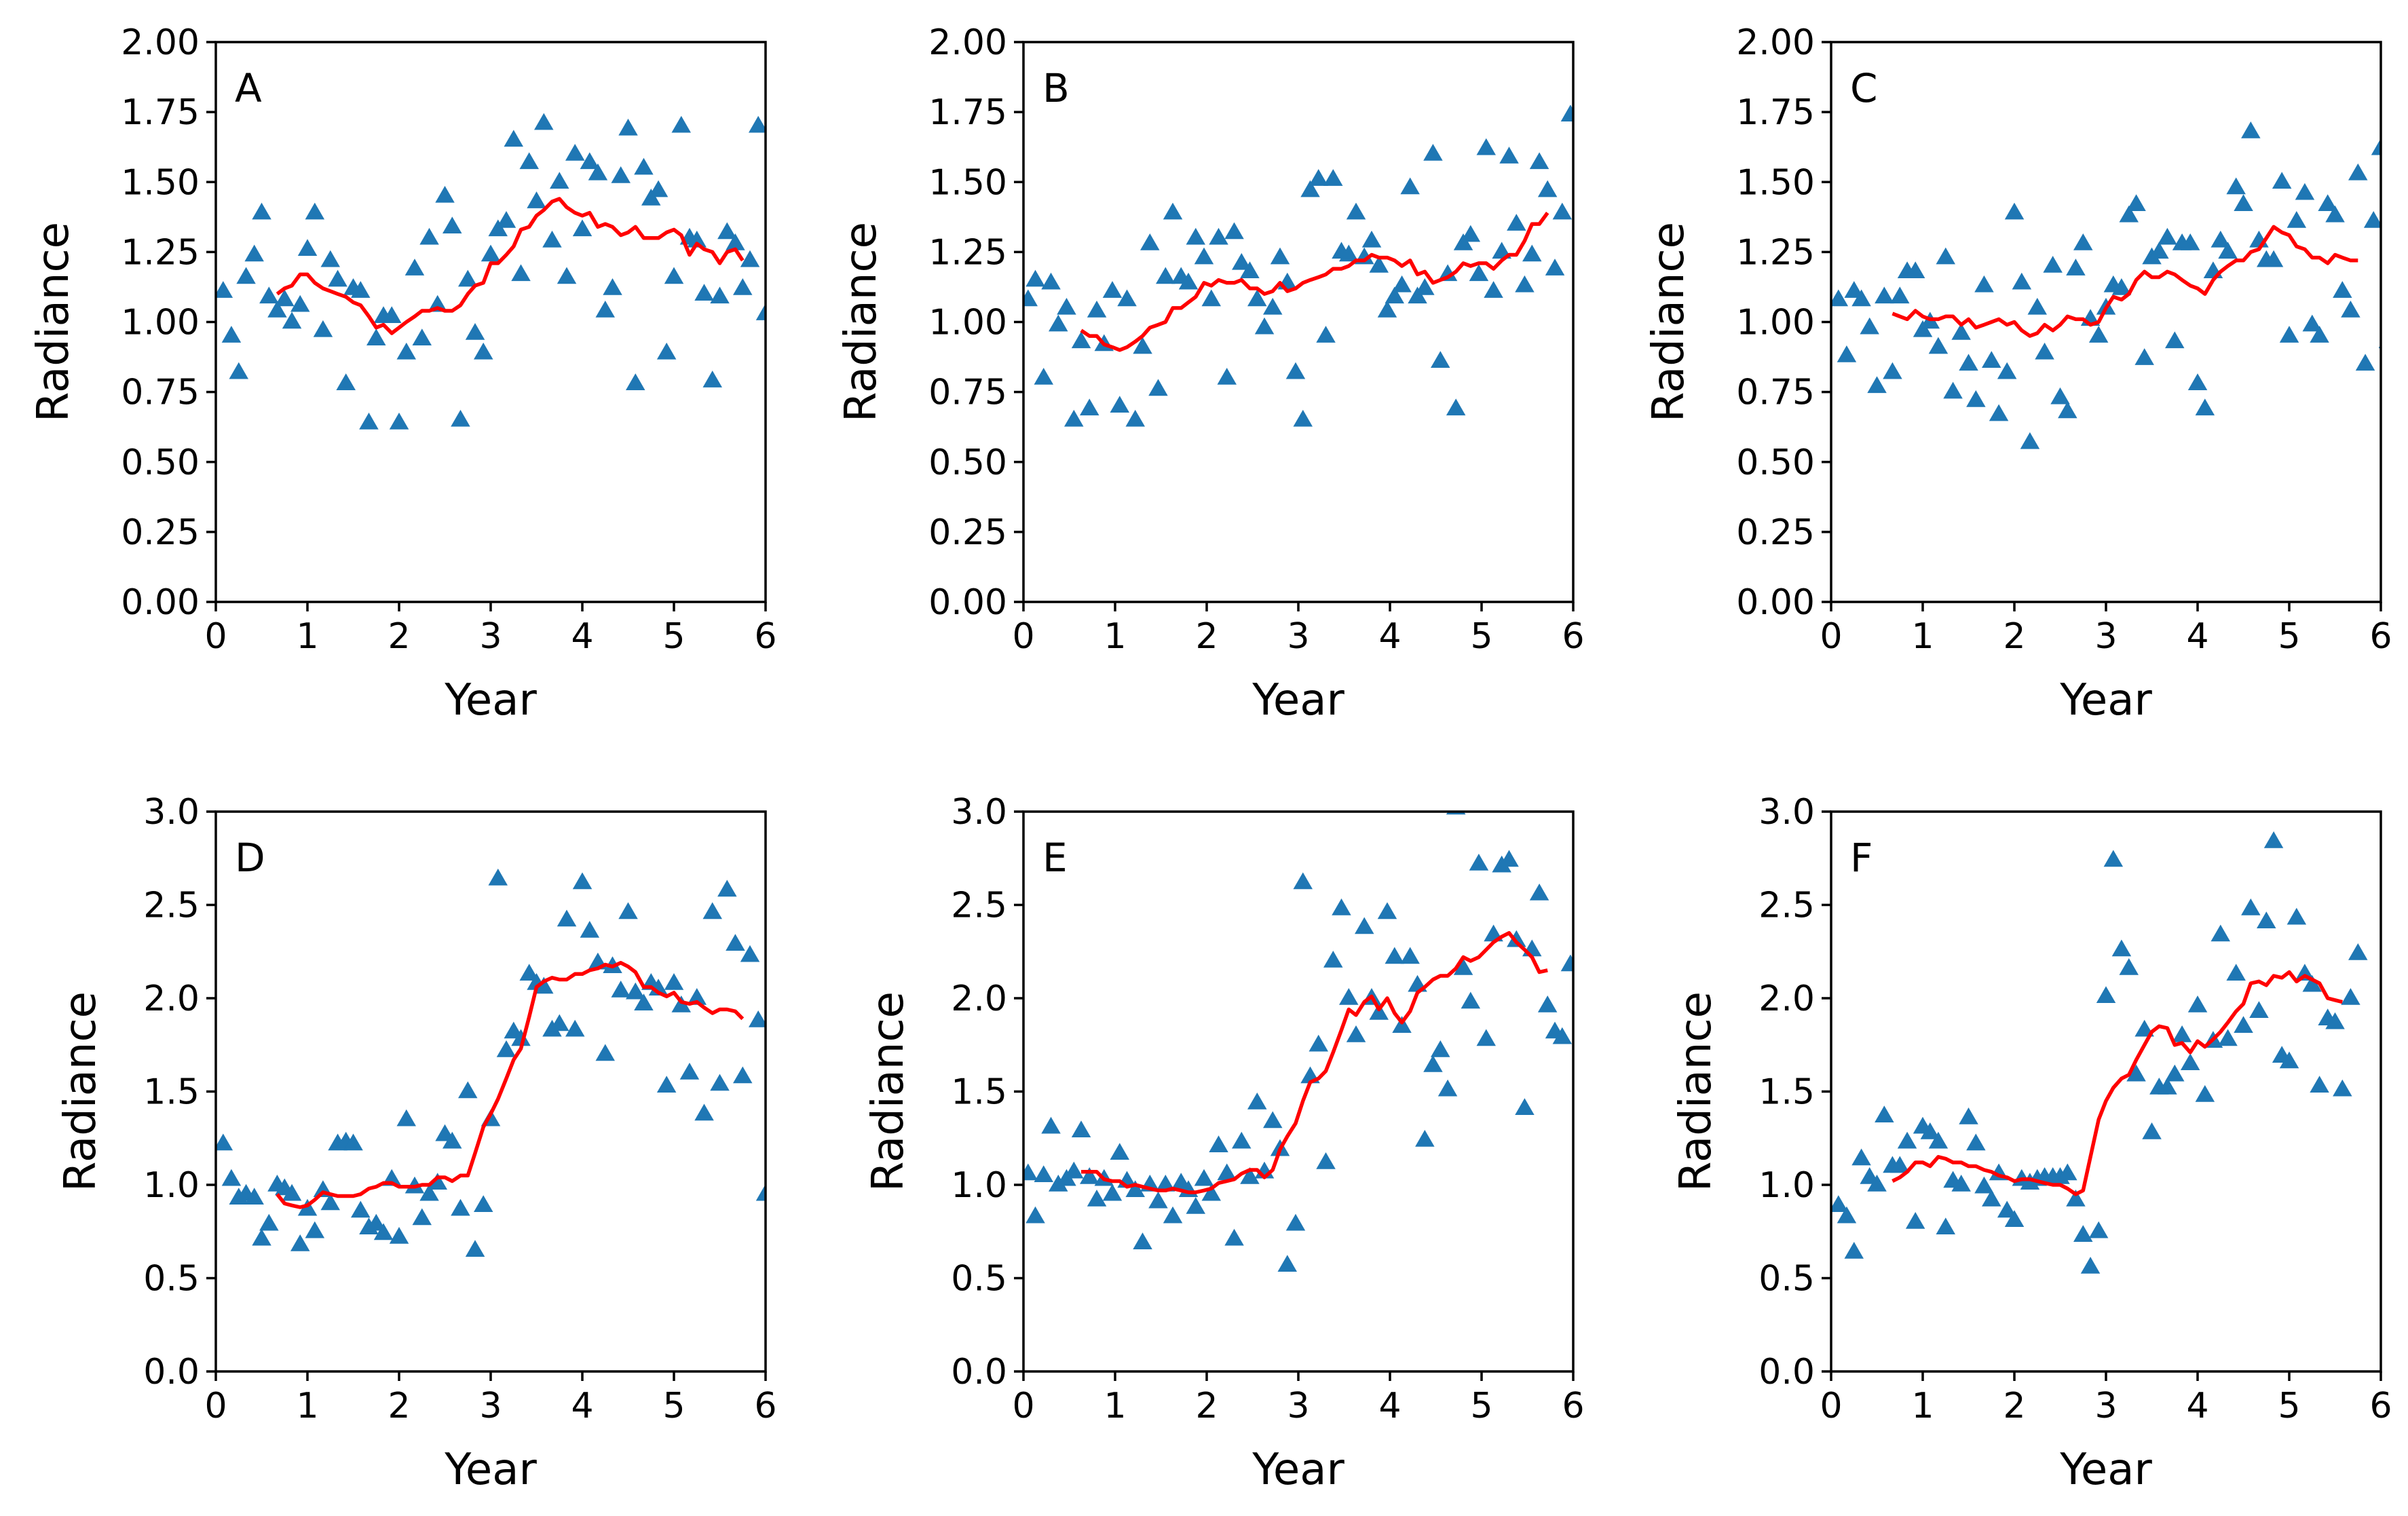 Image resolution: width=2408 pixels, height=1516 pixels. I want to click on plot-area, so click(1298, 1091).